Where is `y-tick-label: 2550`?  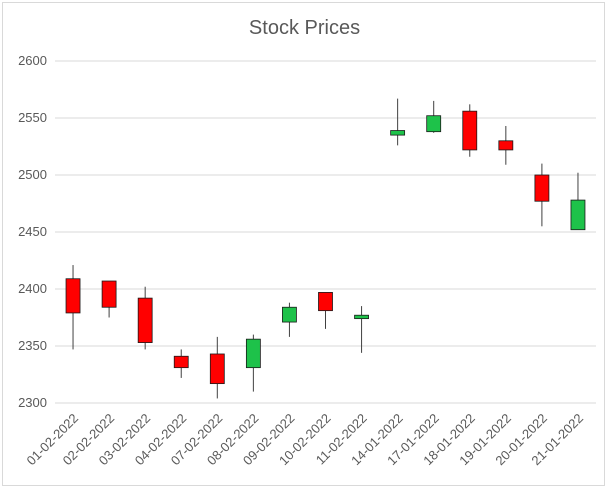
y-tick-label: 2550 is located at coordinates (32, 117).